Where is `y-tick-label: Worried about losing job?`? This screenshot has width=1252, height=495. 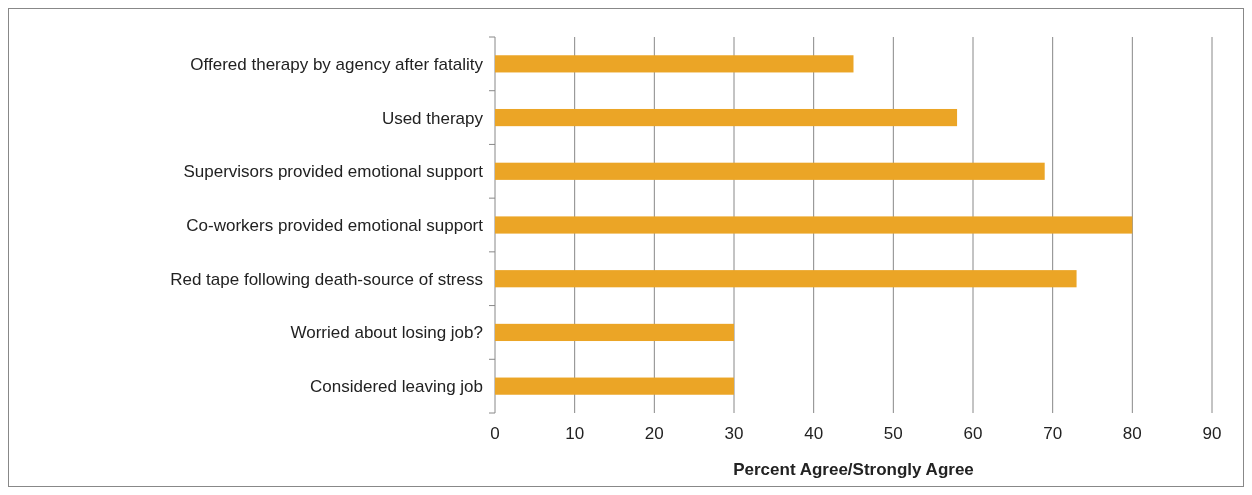
y-tick-label: Worried about losing job? is located at coordinates (386, 333).